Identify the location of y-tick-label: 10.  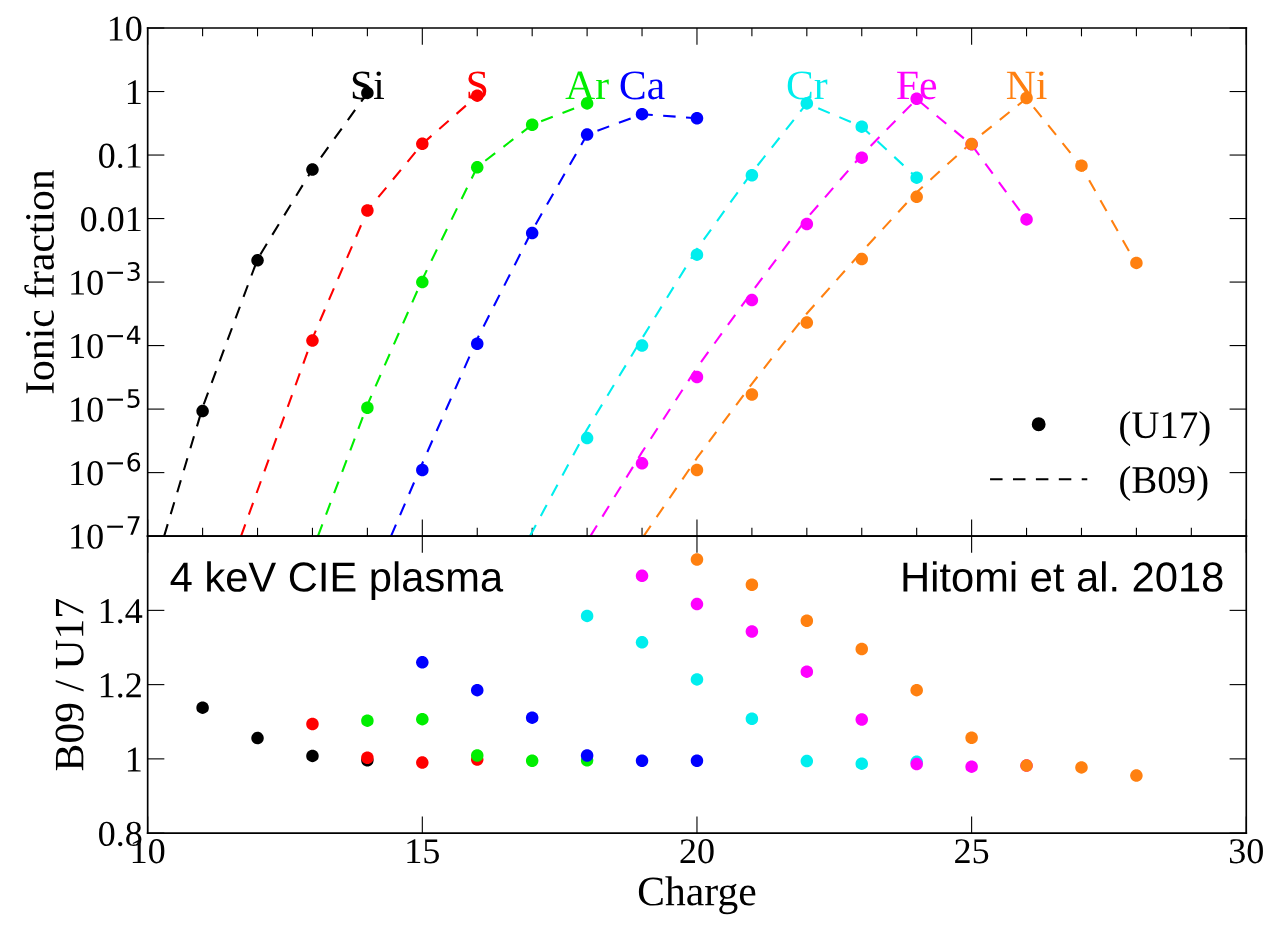
(125, 28).